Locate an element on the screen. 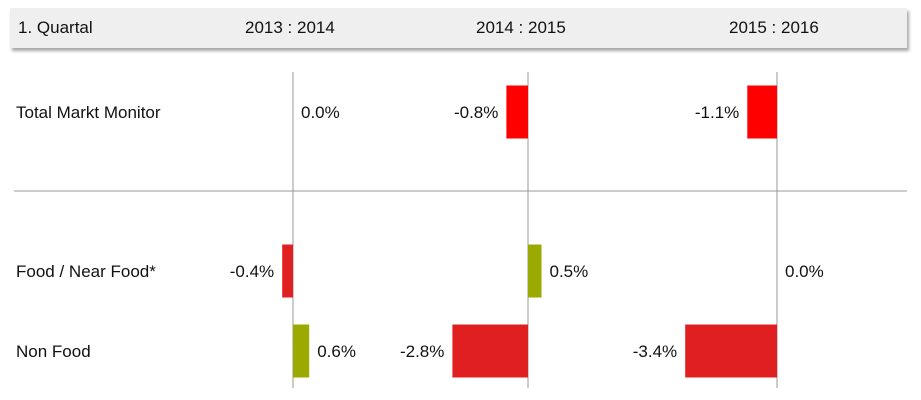  header-period-2: 2014 : 2015 is located at coordinates (521, 27).